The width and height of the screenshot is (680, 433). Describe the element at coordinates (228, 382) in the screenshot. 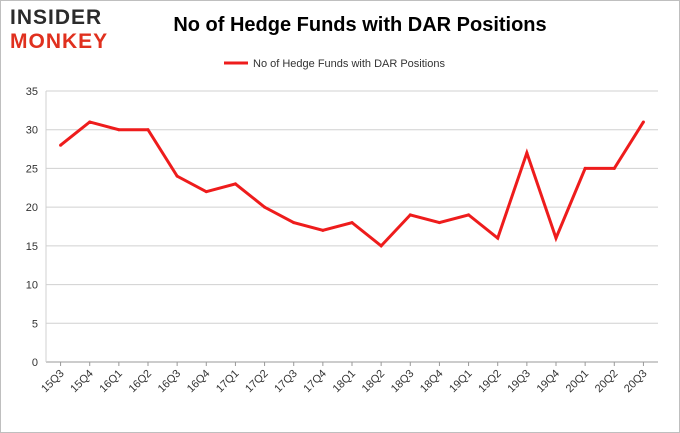

I see `x-tick-label: 17Q1` at that location.